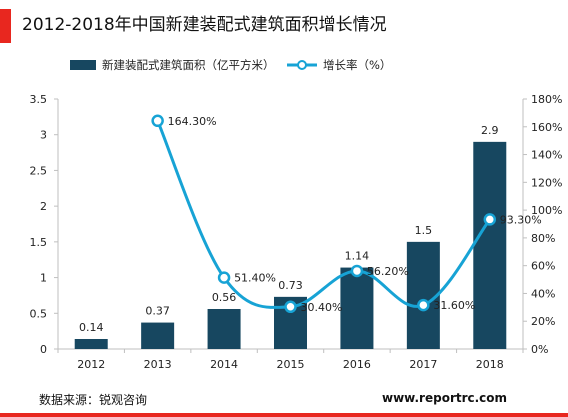 The height and width of the screenshot is (417, 568). Describe the element at coordinates (543, 238) in the screenshot. I see `y-right-tick-label: 80%` at that location.